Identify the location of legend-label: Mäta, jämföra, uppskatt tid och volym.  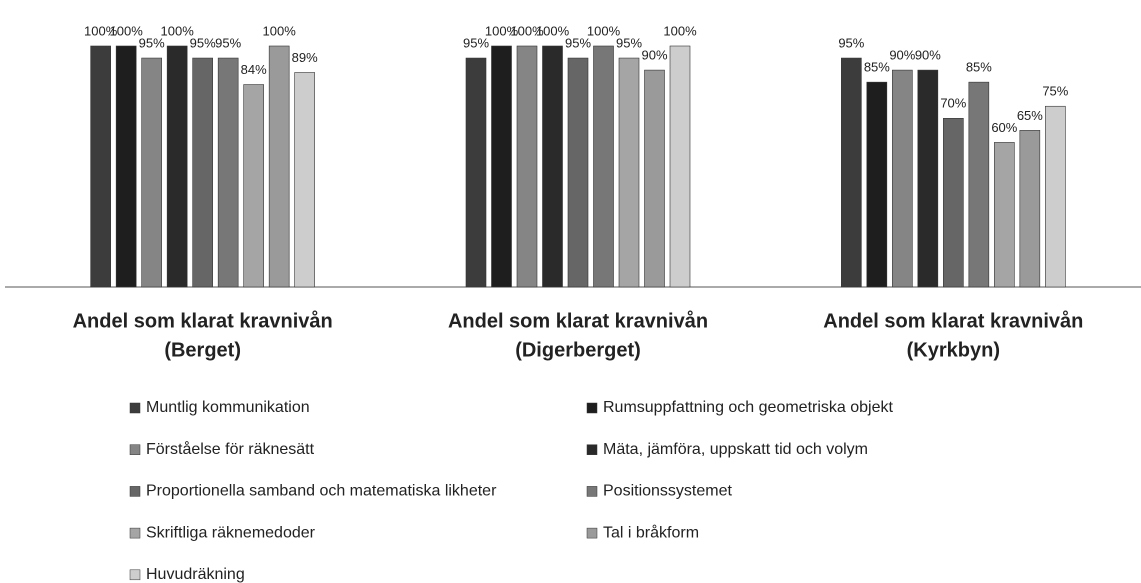
(735, 449).